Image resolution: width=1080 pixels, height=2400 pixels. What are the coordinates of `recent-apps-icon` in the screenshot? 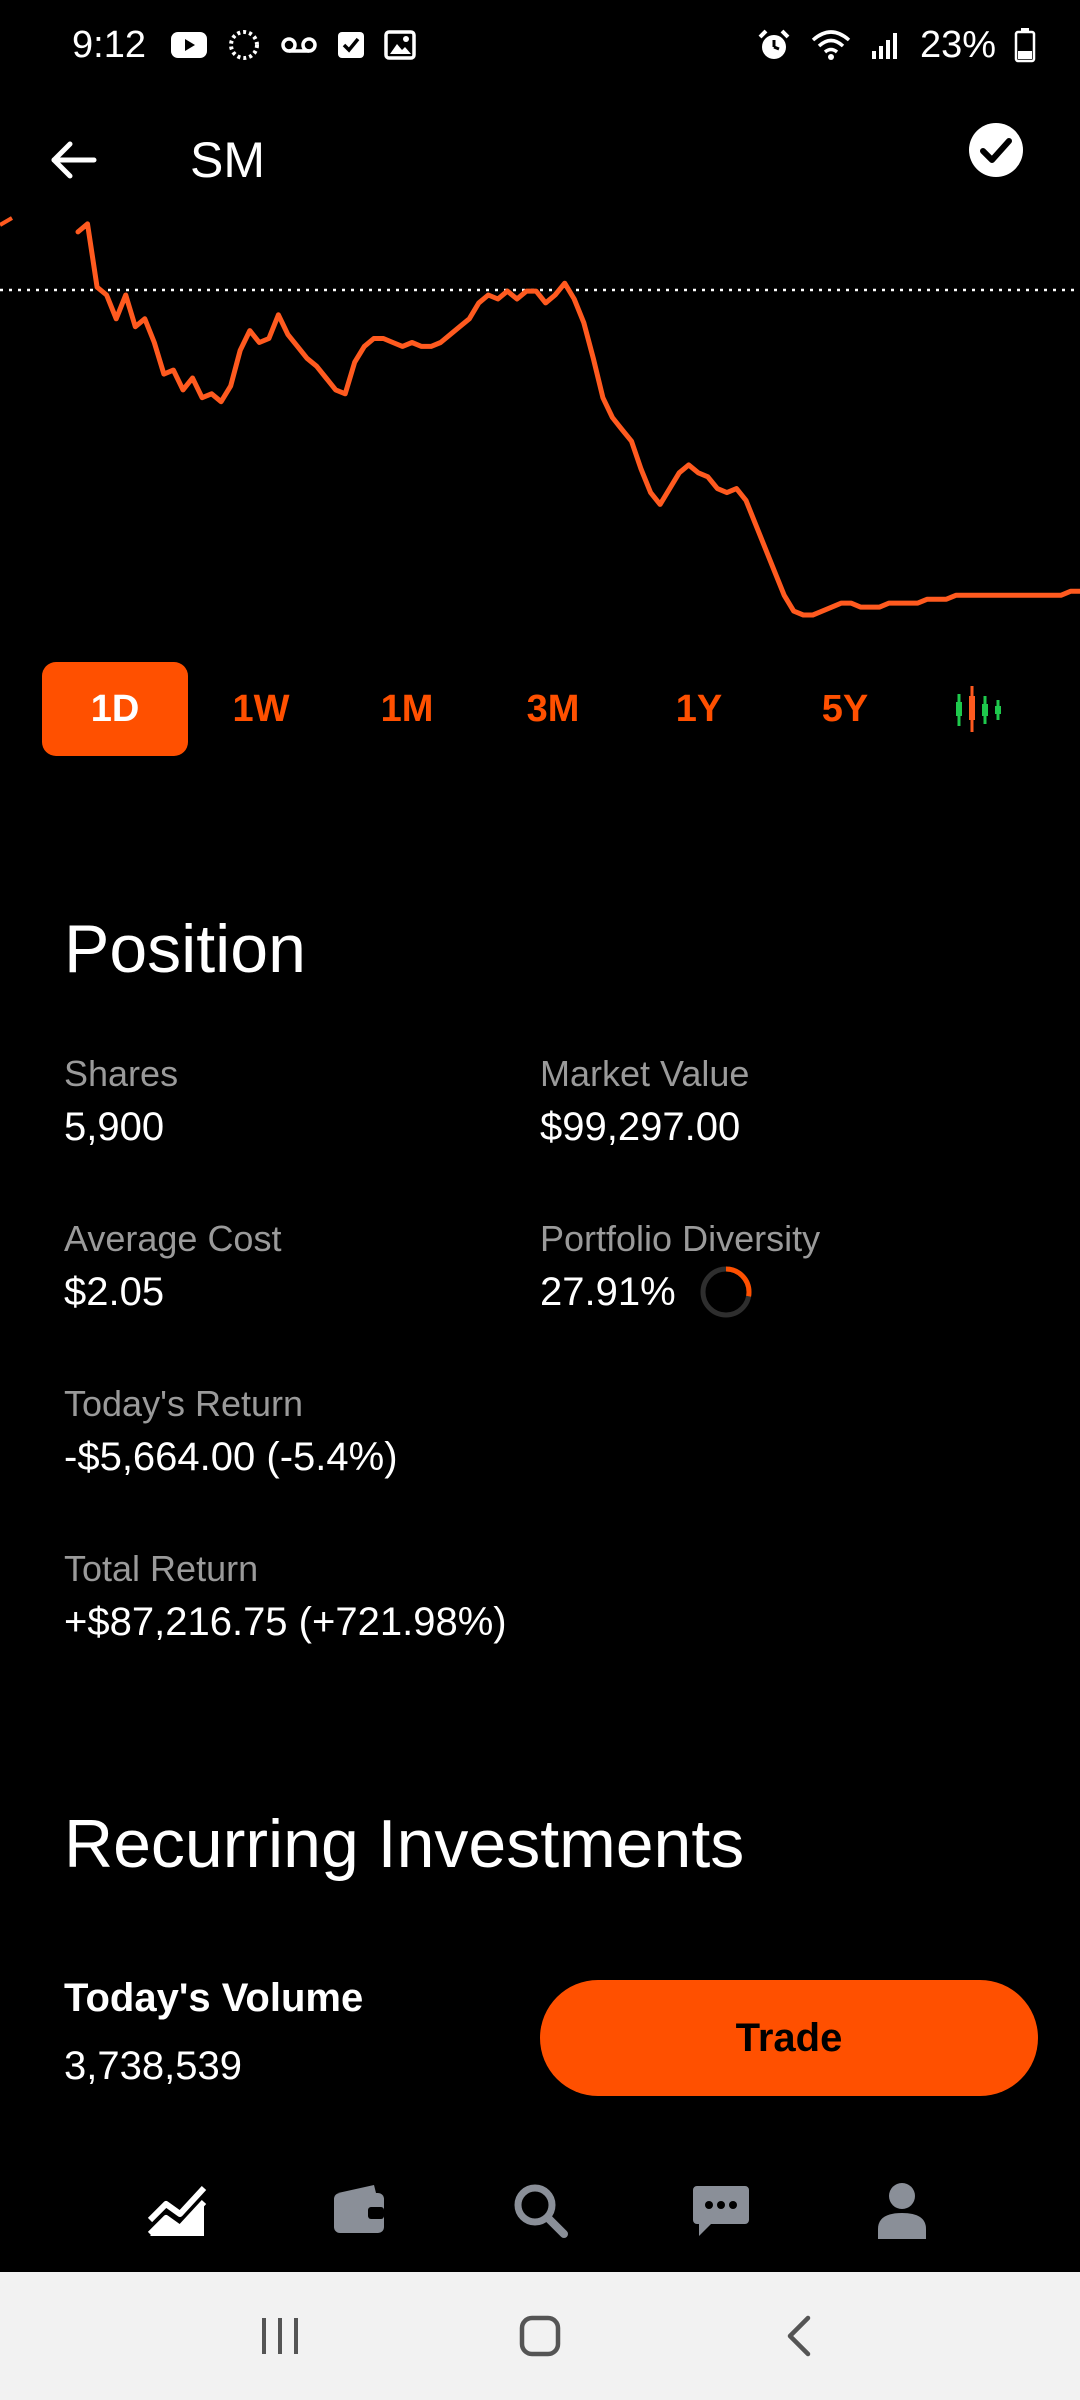 It's located at (280, 2336).